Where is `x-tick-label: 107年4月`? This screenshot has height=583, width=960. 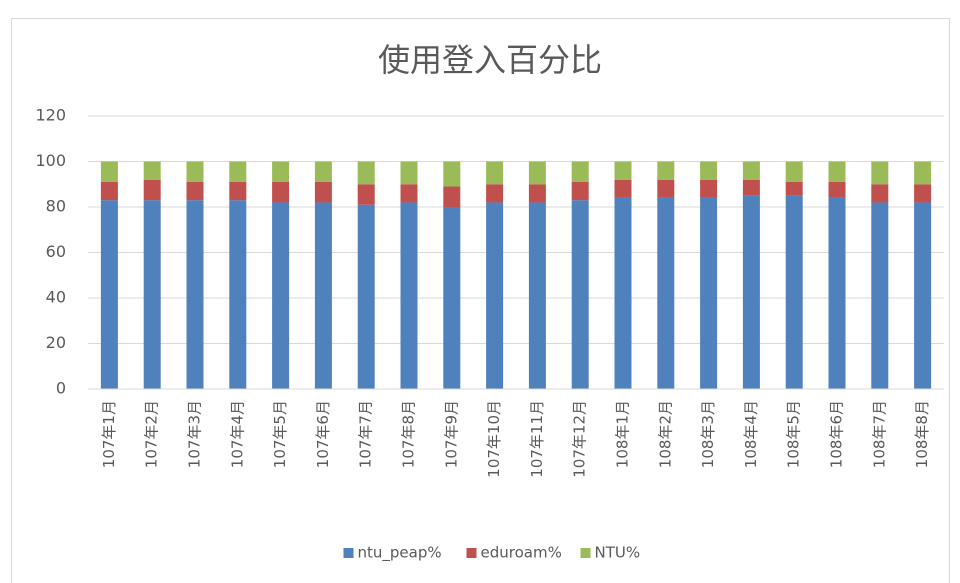 x-tick-label: 107年4月 is located at coordinates (237, 434).